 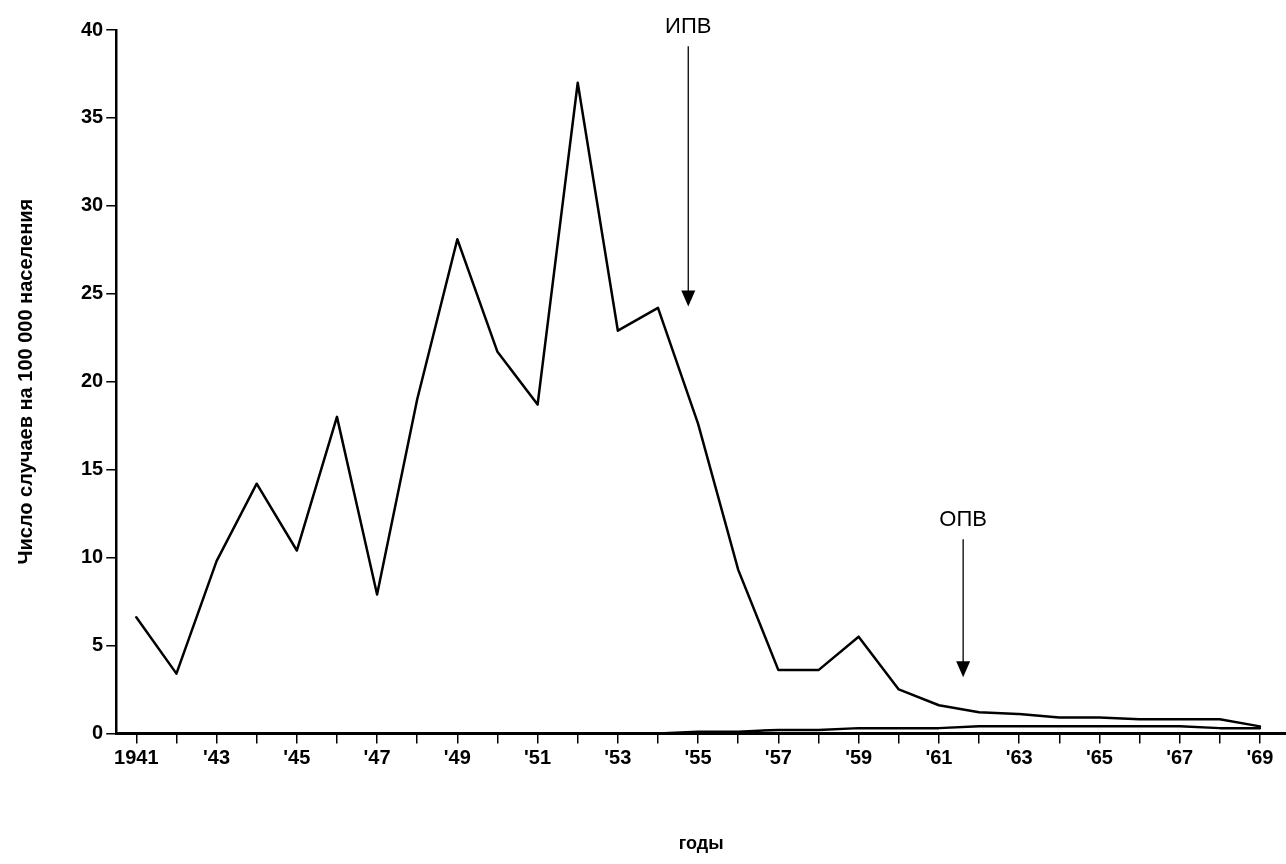 I want to click on y-tick-label: 0, so click(x=98, y=731).